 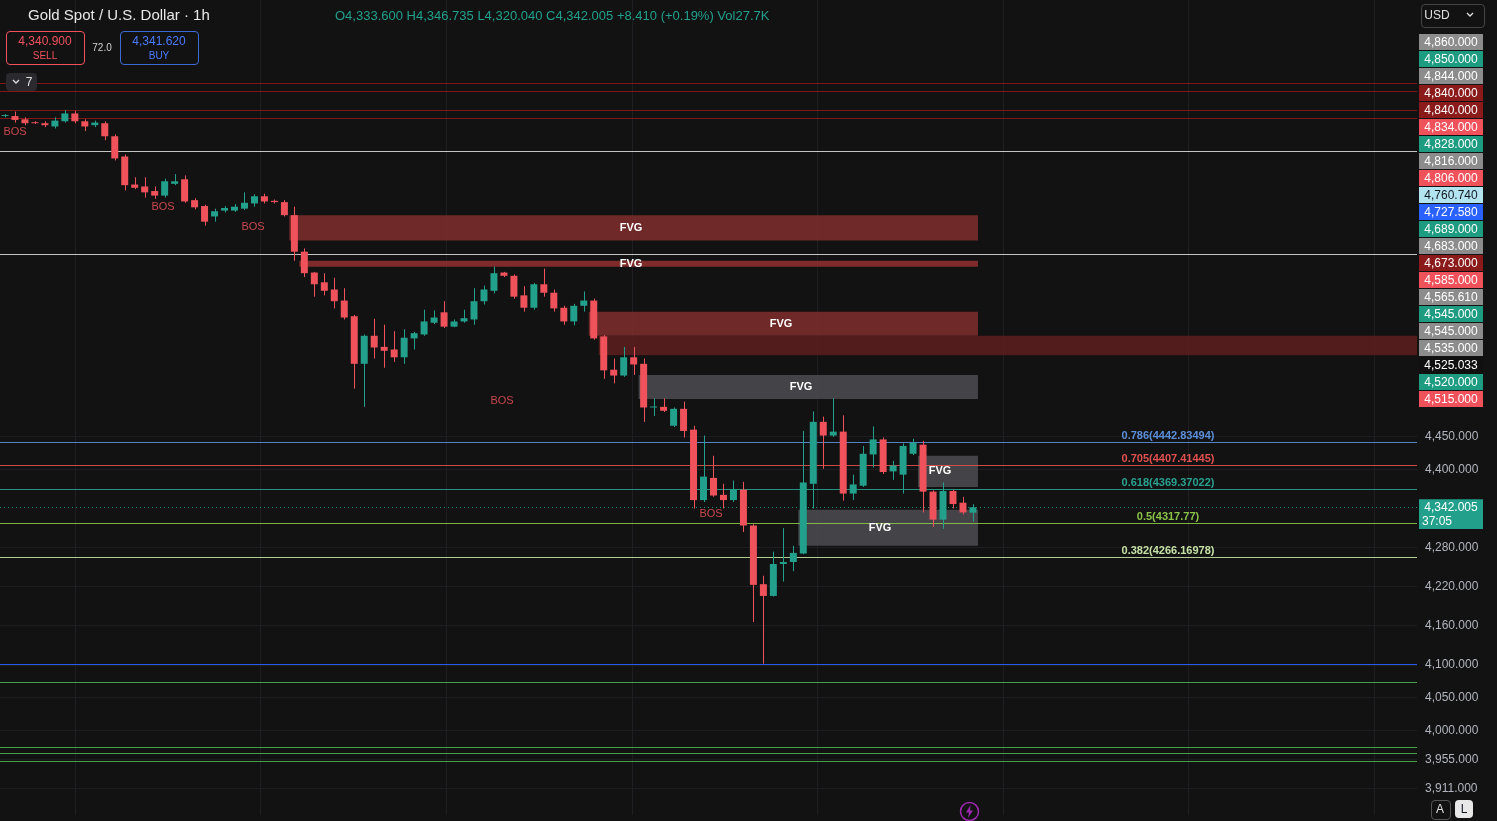 What do you see at coordinates (1451, 280) in the screenshot?
I see `text: 4,585.000` at bounding box center [1451, 280].